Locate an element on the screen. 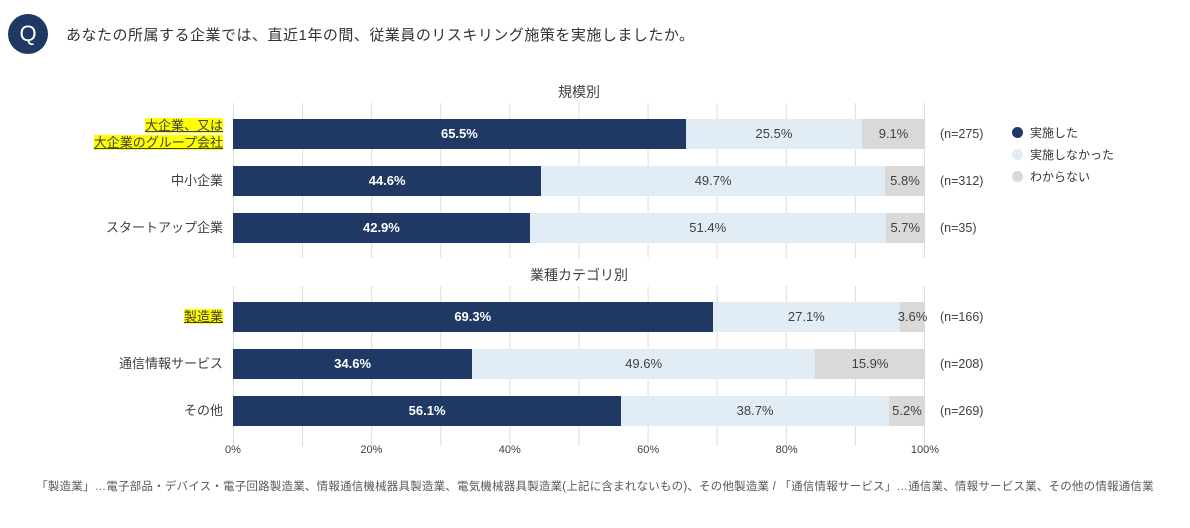  sample-size: (n=312) is located at coordinates (962, 180).